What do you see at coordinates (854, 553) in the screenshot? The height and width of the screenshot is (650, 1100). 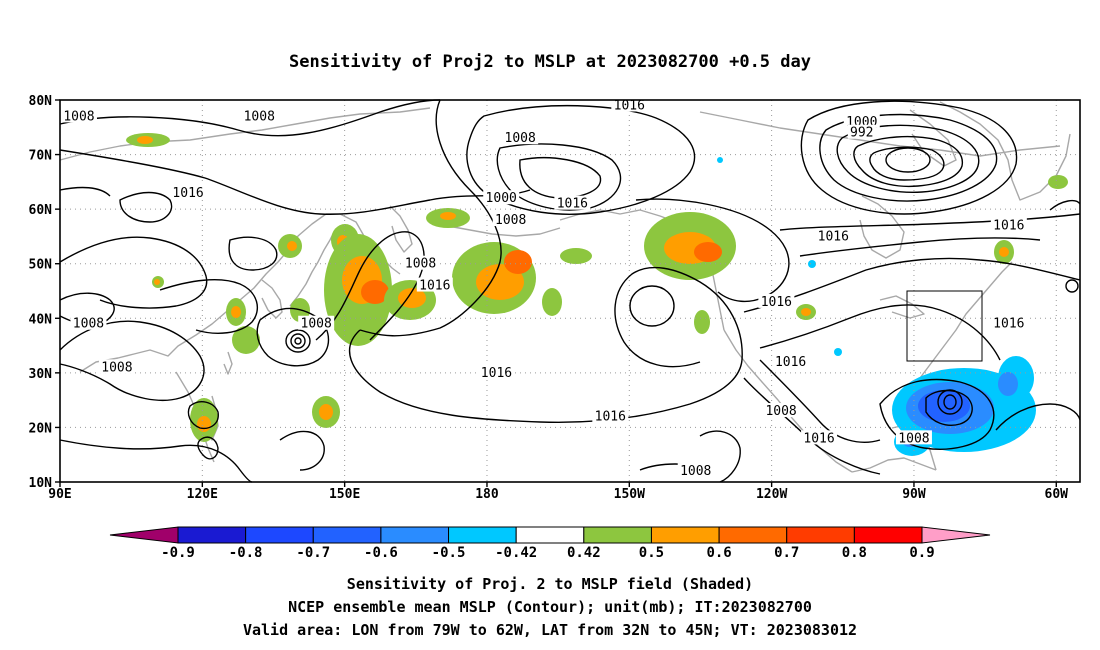 I see `colorbar-label: 0.8` at bounding box center [854, 553].